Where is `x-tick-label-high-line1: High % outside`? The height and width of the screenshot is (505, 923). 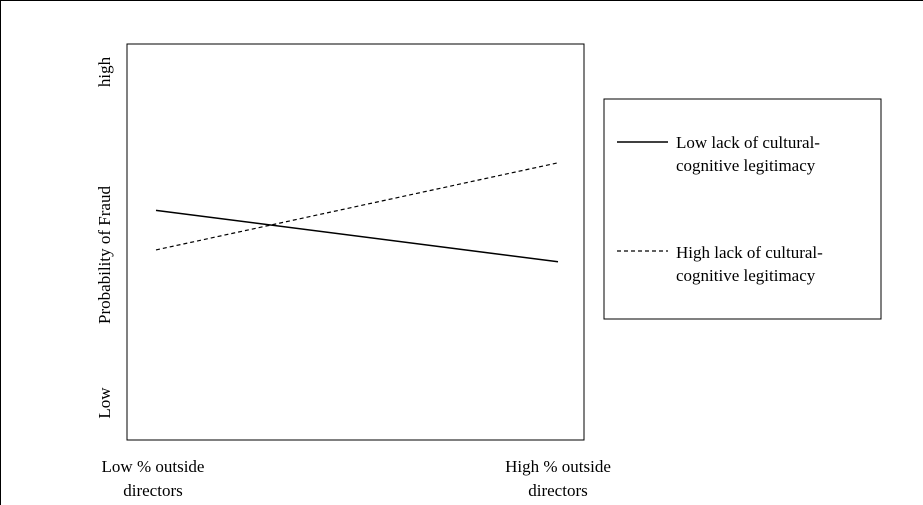
x-tick-label-high-line1: High % outside is located at coordinates (558, 466).